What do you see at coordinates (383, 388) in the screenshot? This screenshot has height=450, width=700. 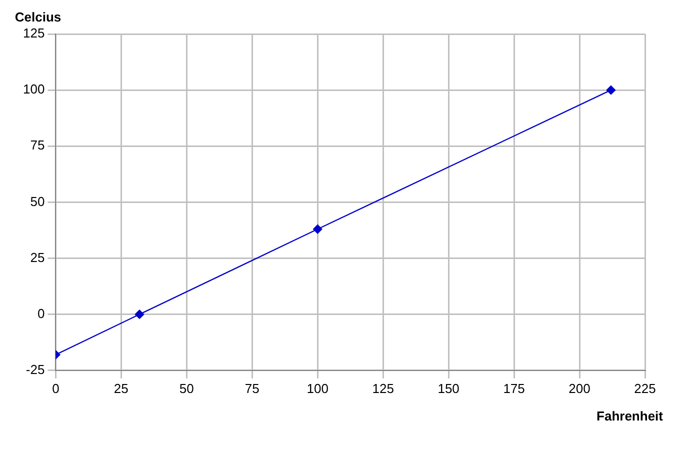 I see `x-tick-label: 125` at bounding box center [383, 388].